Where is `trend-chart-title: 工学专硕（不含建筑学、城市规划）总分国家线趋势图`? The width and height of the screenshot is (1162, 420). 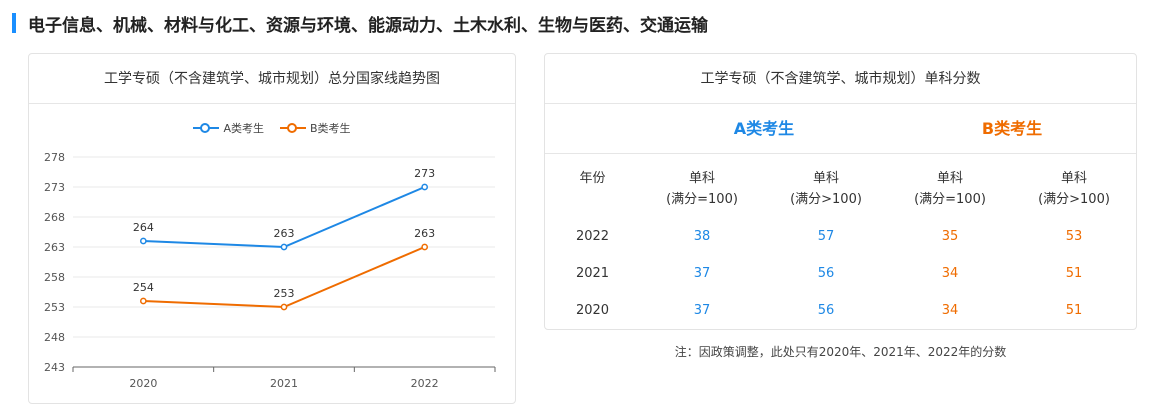
trend-chart-title: 工学专硕（不含建筑学、城市规划）总分国家线趋势图 is located at coordinates (272, 79).